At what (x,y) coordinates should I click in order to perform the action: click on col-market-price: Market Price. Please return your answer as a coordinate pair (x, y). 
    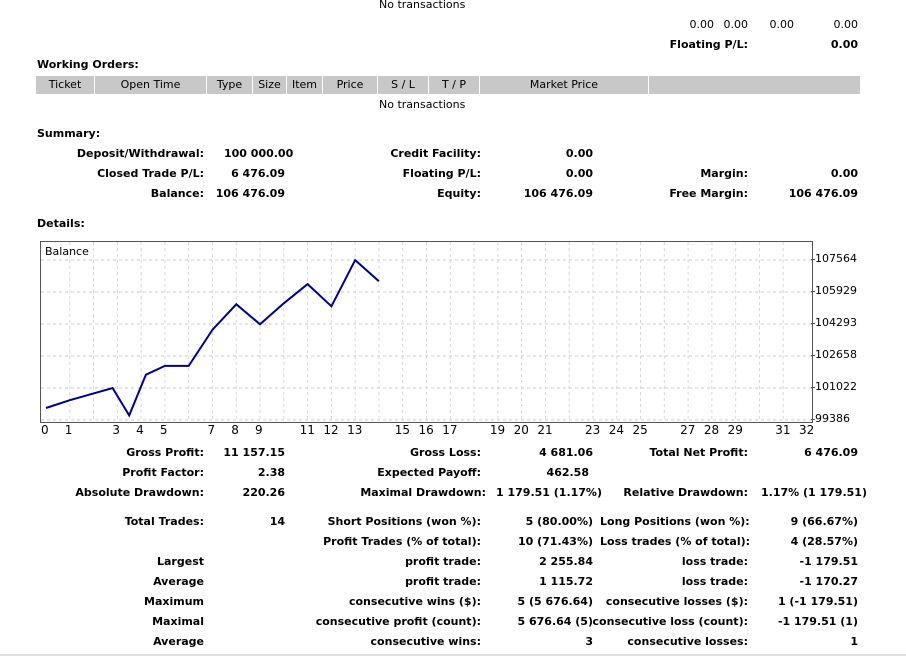
    Looking at the image, I should click on (564, 85).